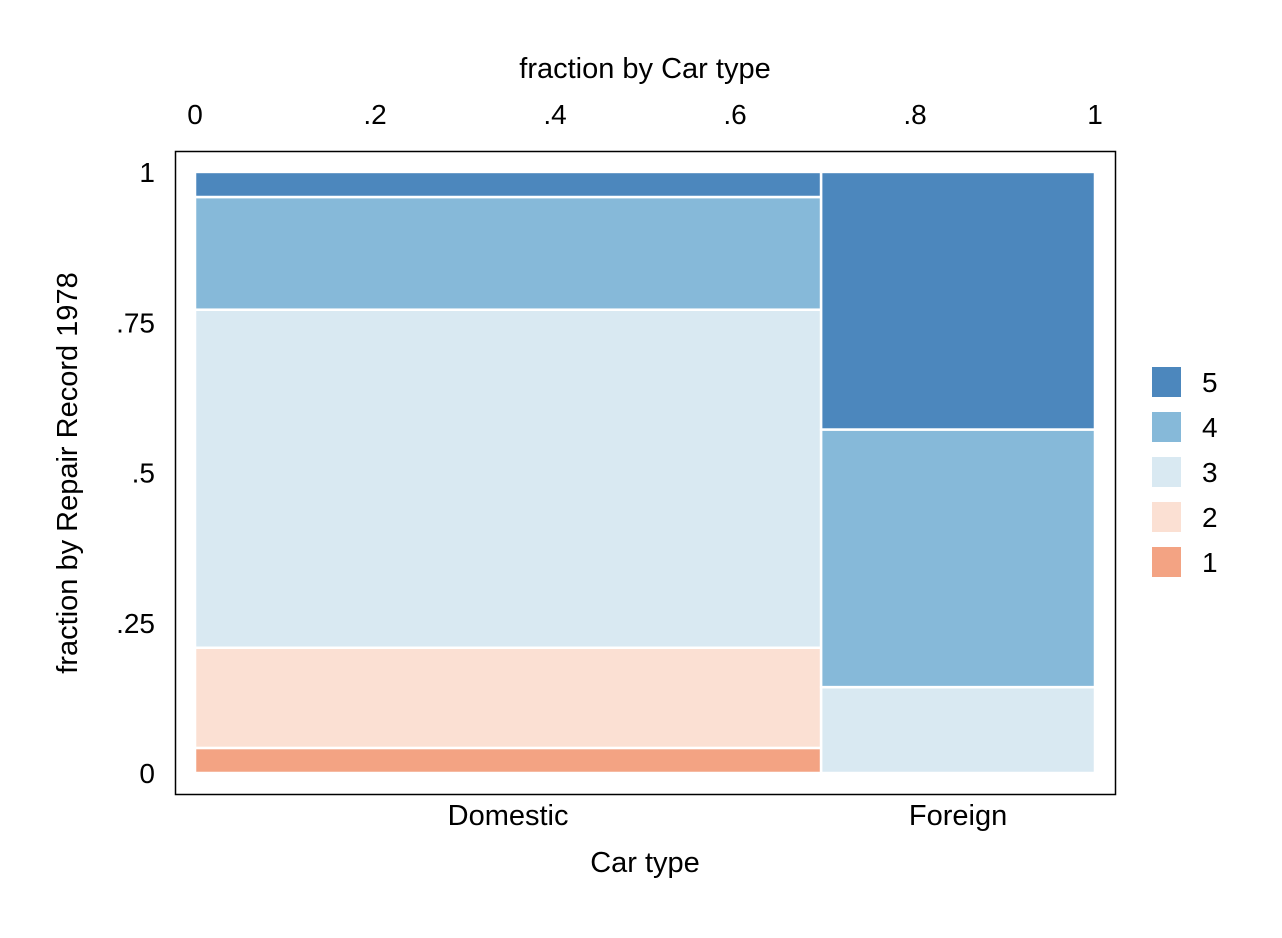 Image resolution: width=1282 pixels, height=938 pixels. Describe the element at coordinates (645, 863) in the screenshot. I see `bottom-axis-title: Car type` at that location.